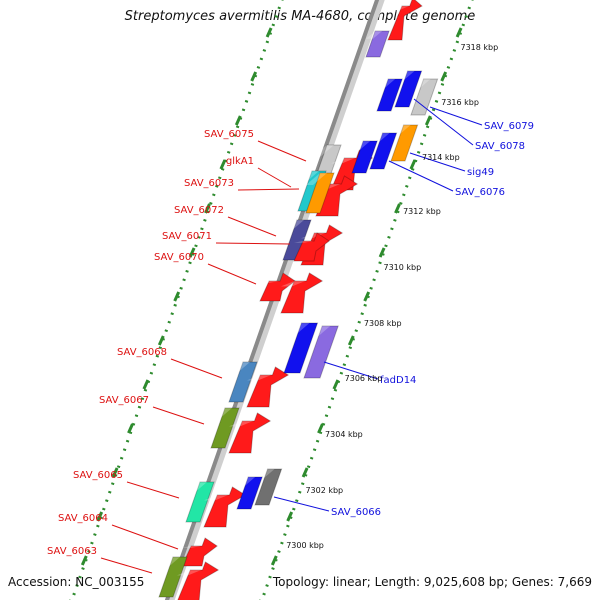 The image size is (600, 600). I want to click on gene-sav-6066-partner, so click(249, 493).